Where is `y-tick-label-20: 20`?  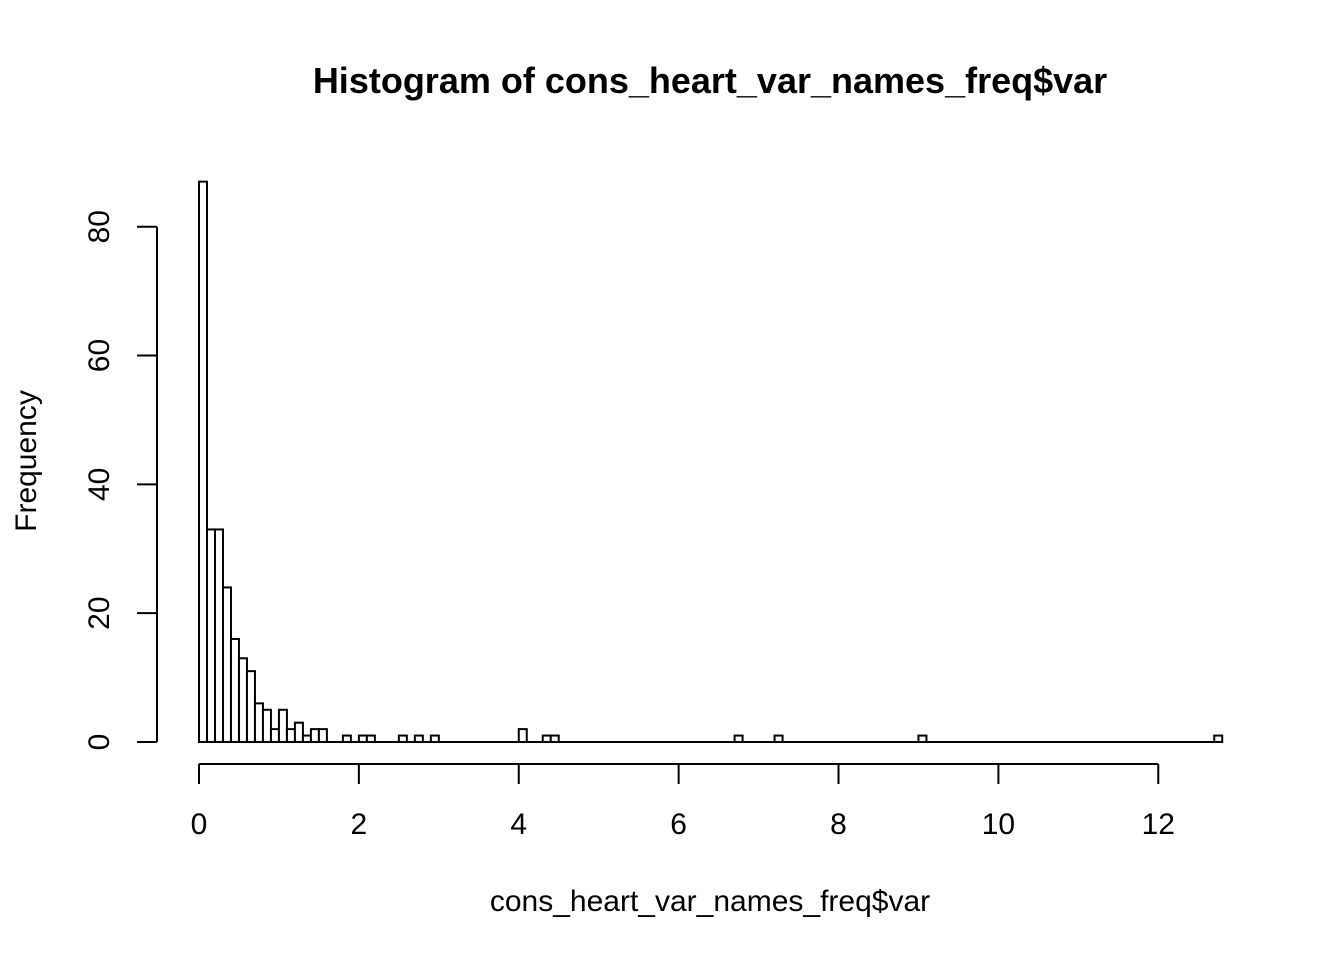 y-tick-label-20: 20 is located at coordinates (99, 612).